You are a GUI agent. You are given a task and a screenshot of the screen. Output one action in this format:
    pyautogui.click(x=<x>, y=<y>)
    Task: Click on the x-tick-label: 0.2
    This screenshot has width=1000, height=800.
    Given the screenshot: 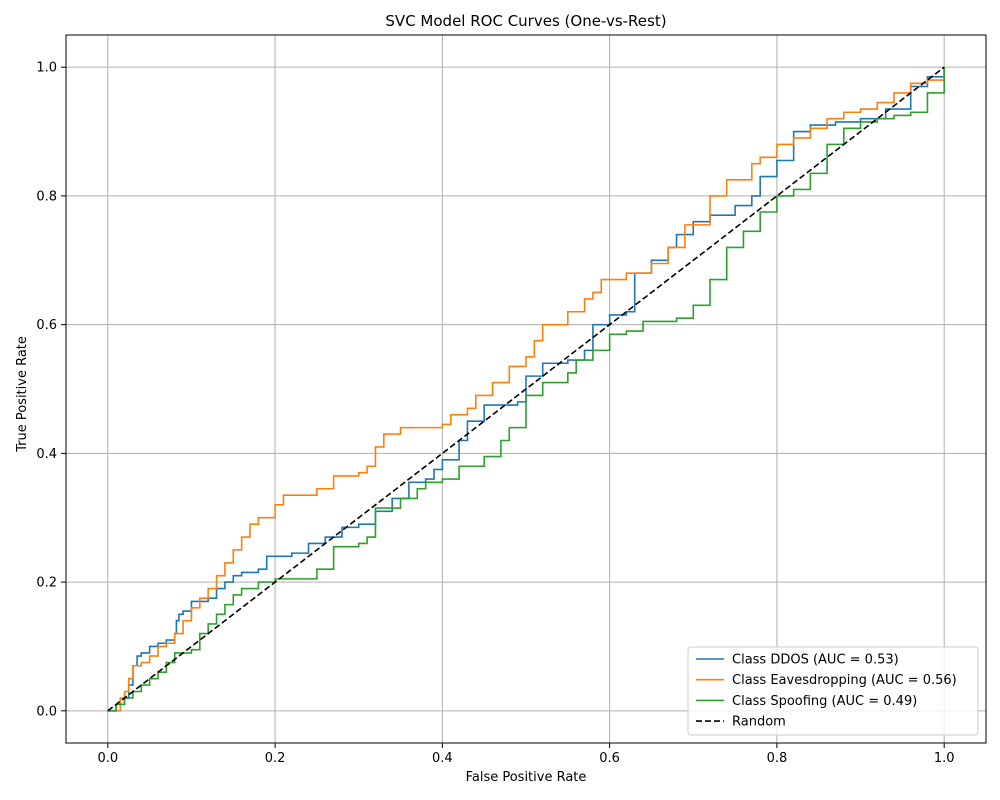 What is the action you would take?
    pyautogui.click(x=275, y=758)
    